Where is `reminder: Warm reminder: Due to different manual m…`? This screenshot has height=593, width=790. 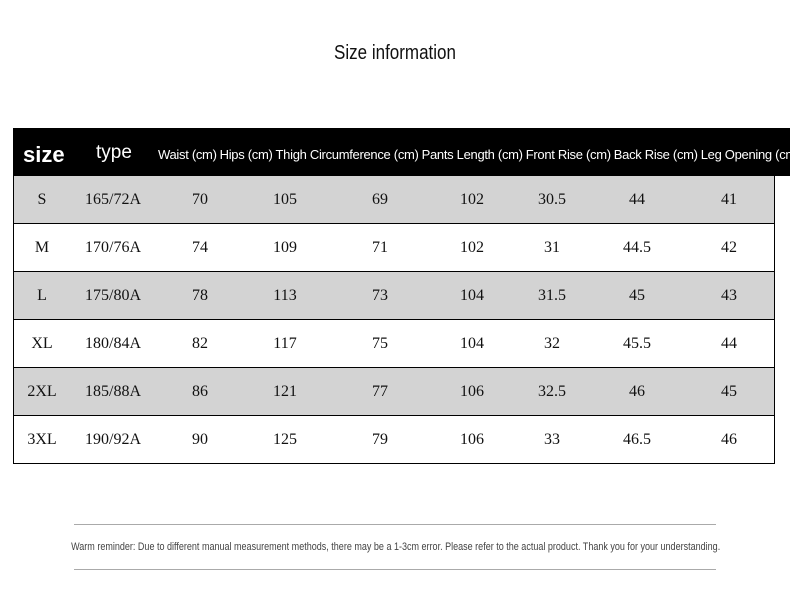
reminder: Warm reminder: Due to different manual m… is located at coordinates (396, 547).